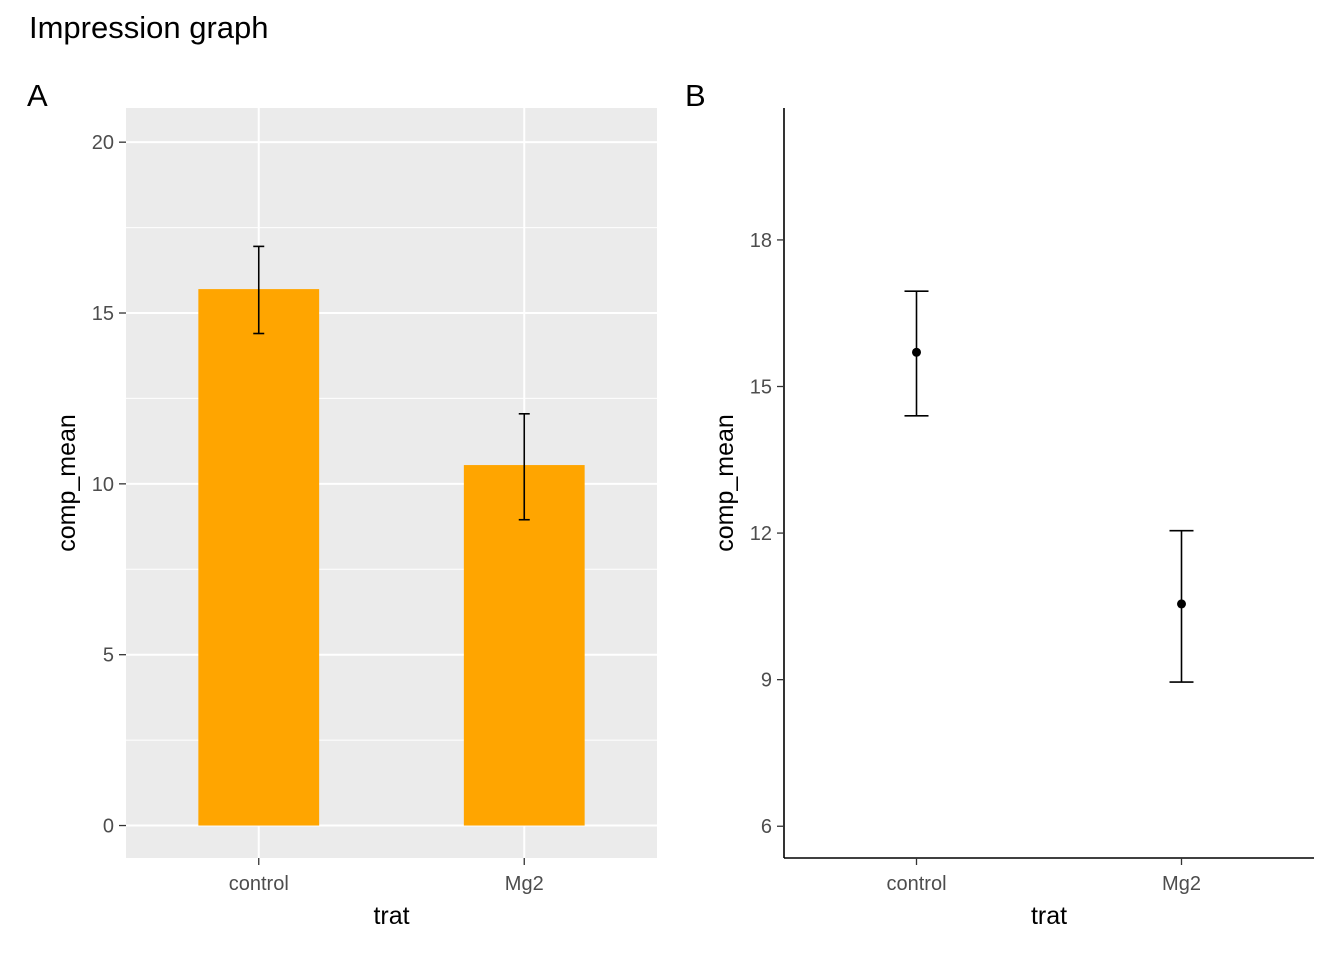 Image resolution: width=1344 pixels, height=960 pixels. Describe the element at coordinates (695, 95) in the screenshot. I see `panel-b-tag: B` at that location.